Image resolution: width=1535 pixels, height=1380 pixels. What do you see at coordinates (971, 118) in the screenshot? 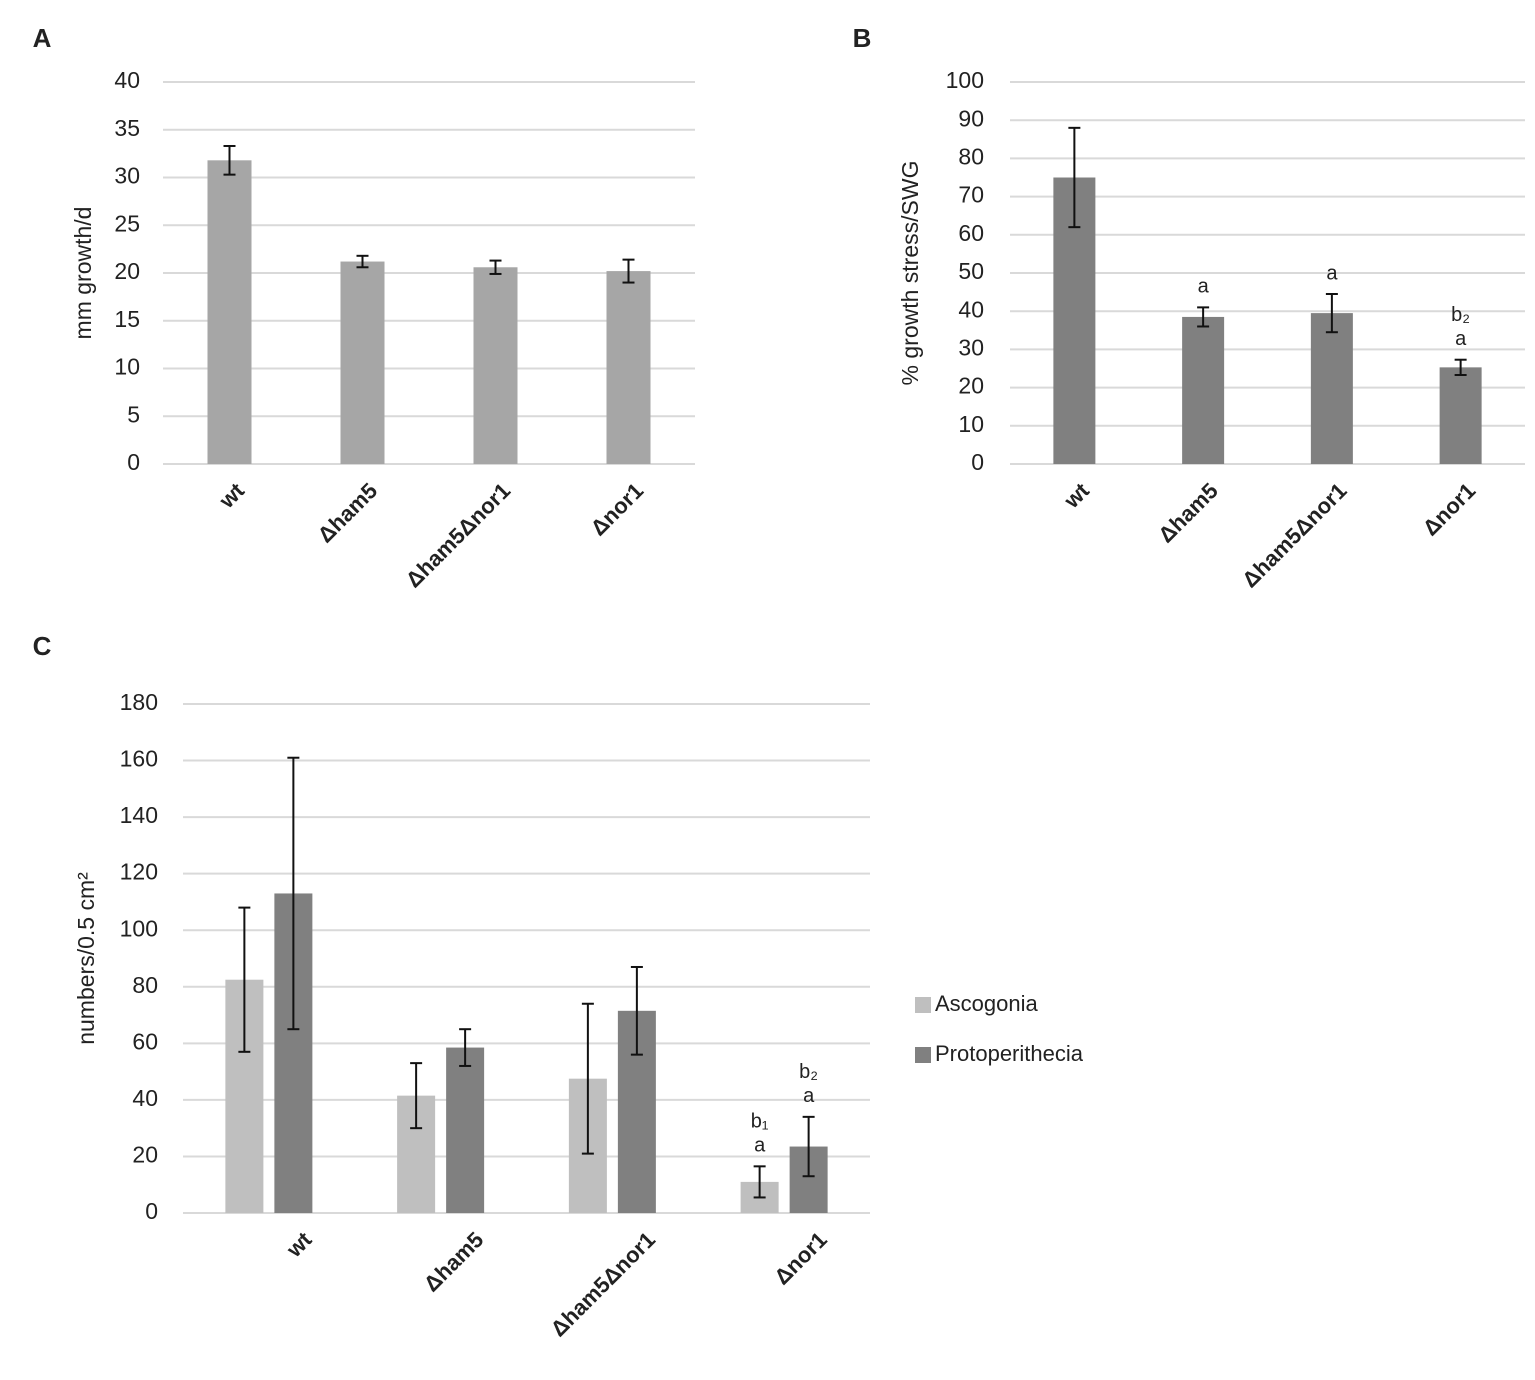
I see `y-tick-label: 90` at bounding box center [971, 118].